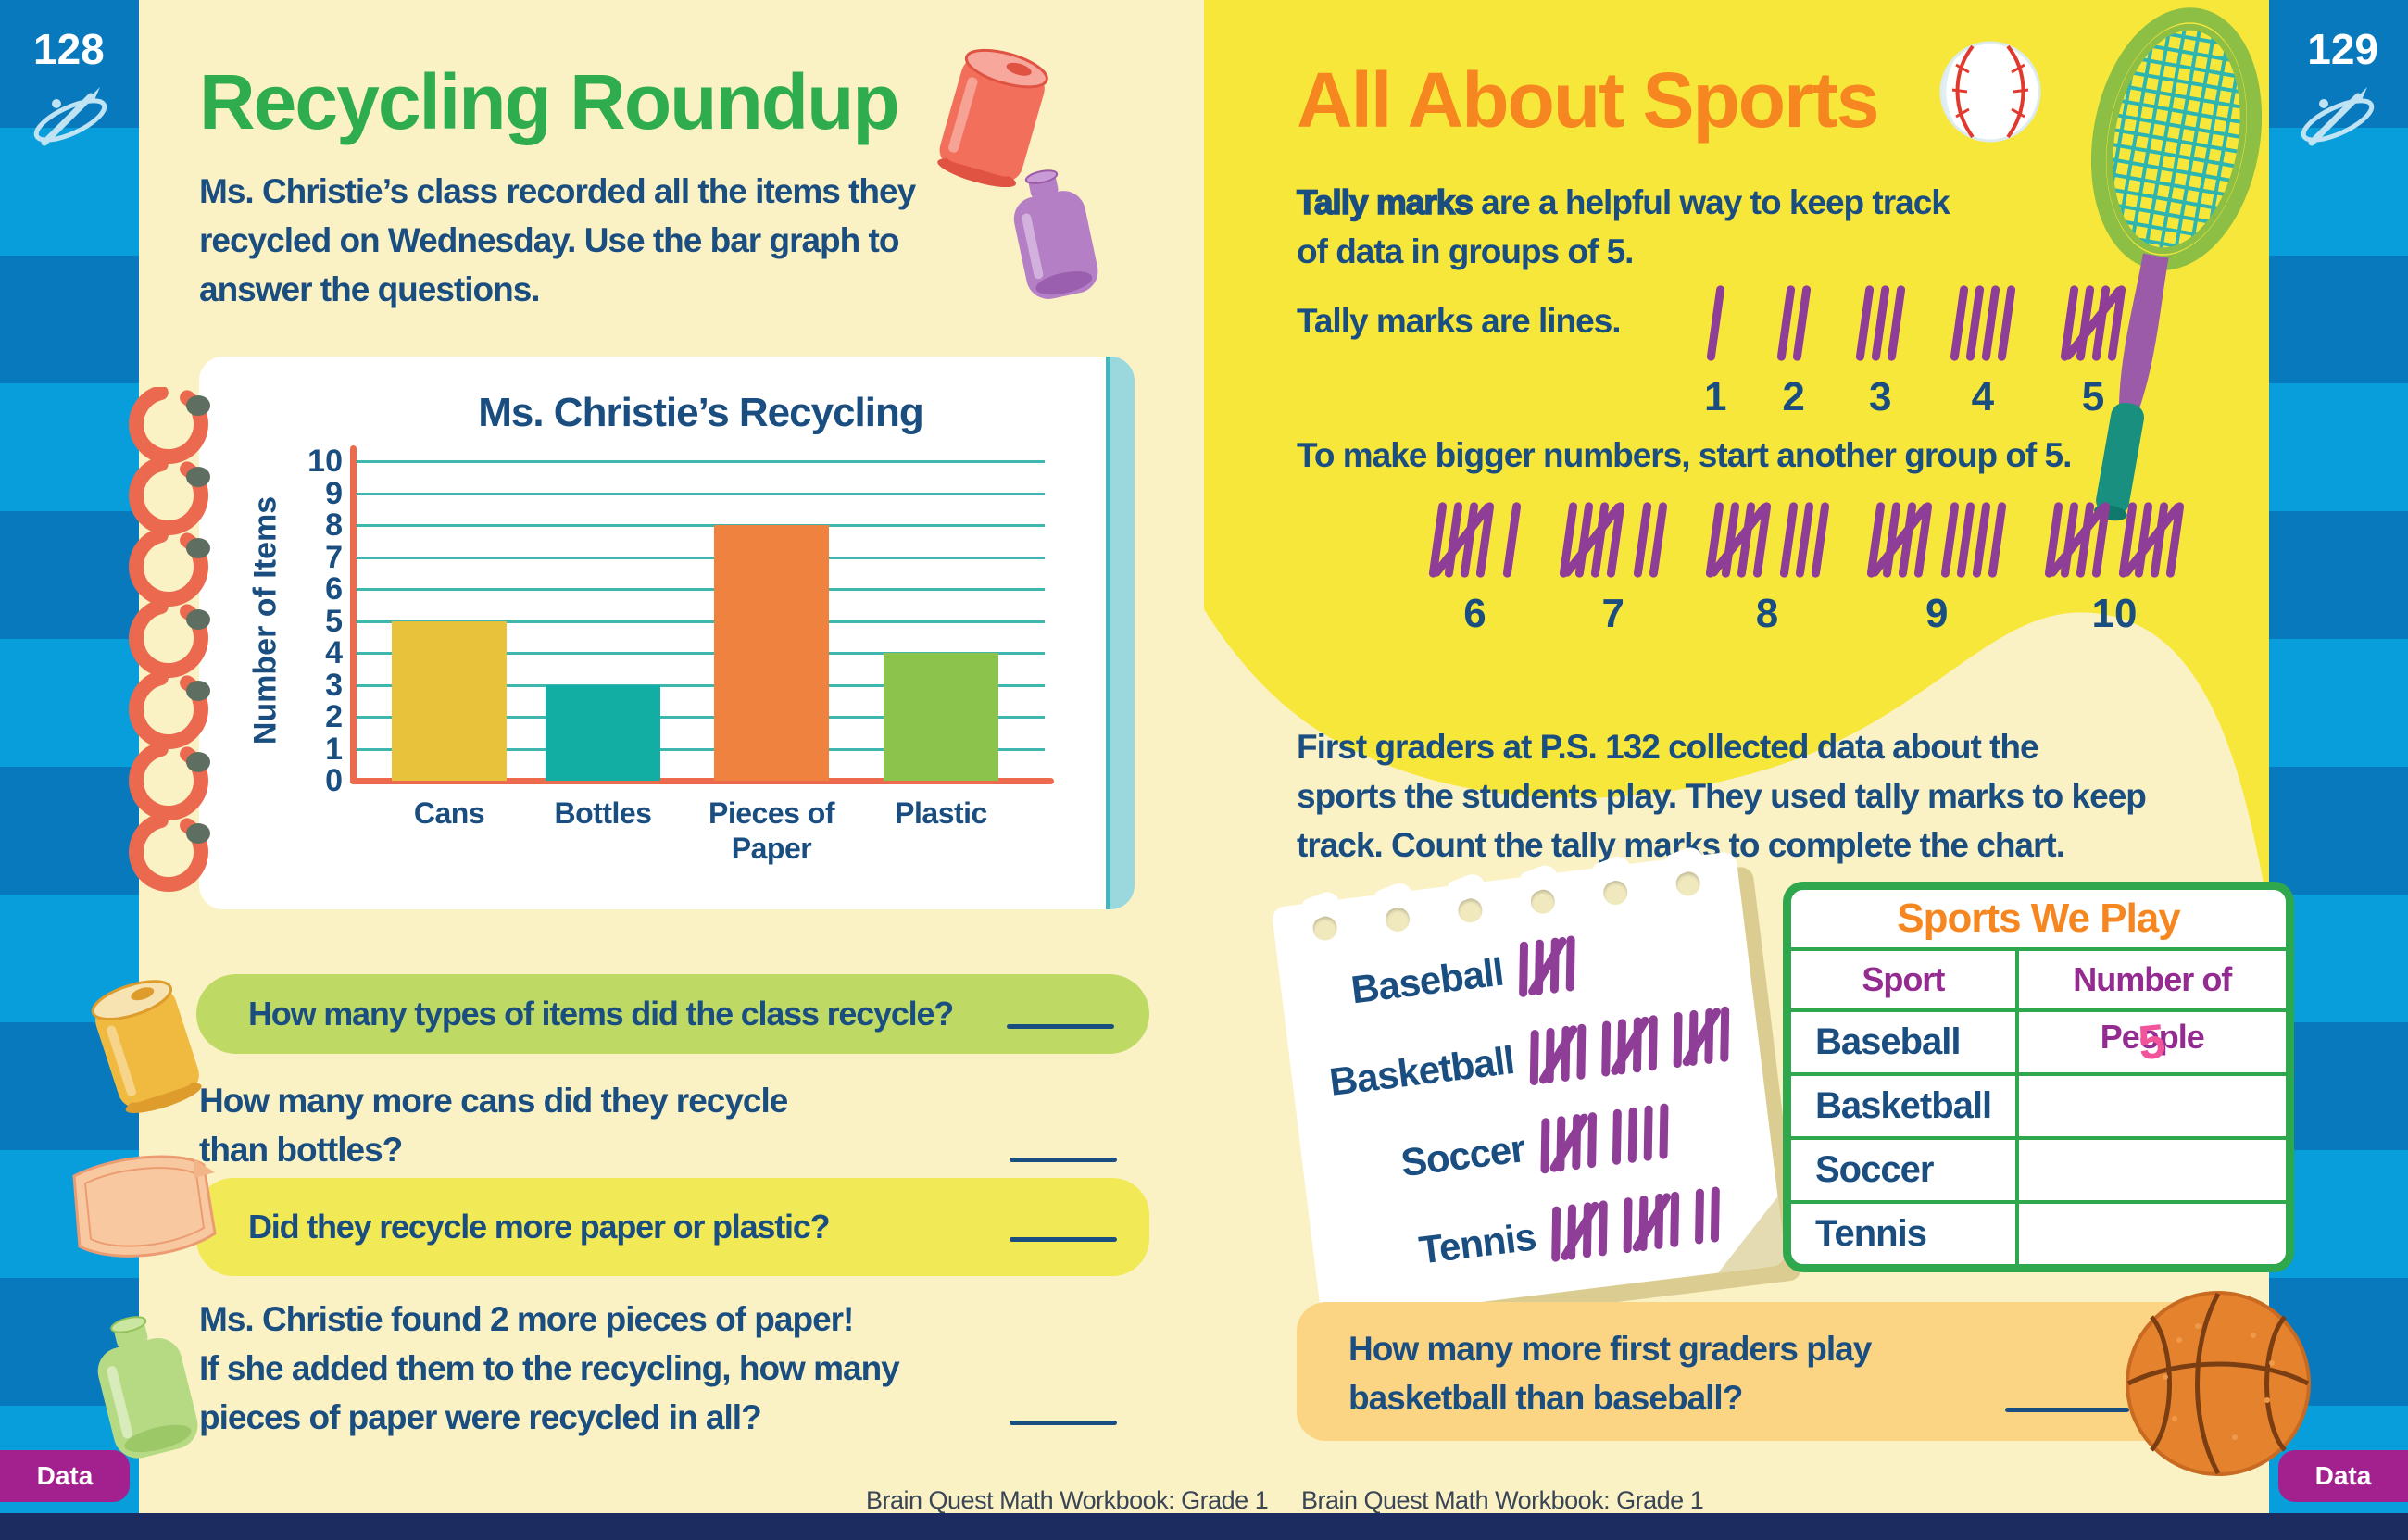 Image resolution: width=2408 pixels, height=1540 pixels. What do you see at coordinates (603, 813) in the screenshot?
I see `chart-xtick-label: Bottles` at bounding box center [603, 813].